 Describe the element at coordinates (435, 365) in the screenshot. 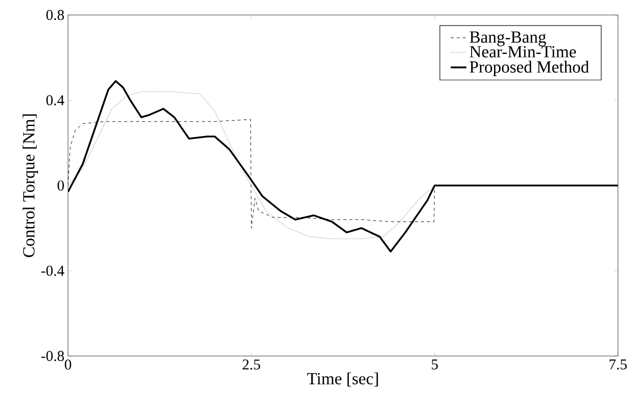

I see `x-tick-label: 5` at that location.